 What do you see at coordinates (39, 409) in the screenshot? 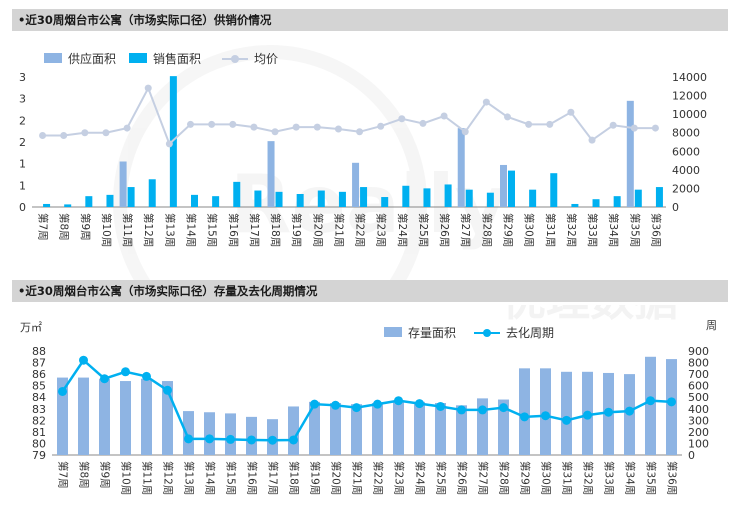
I see `left-tick-label: 83` at bounding box center [39, 409].